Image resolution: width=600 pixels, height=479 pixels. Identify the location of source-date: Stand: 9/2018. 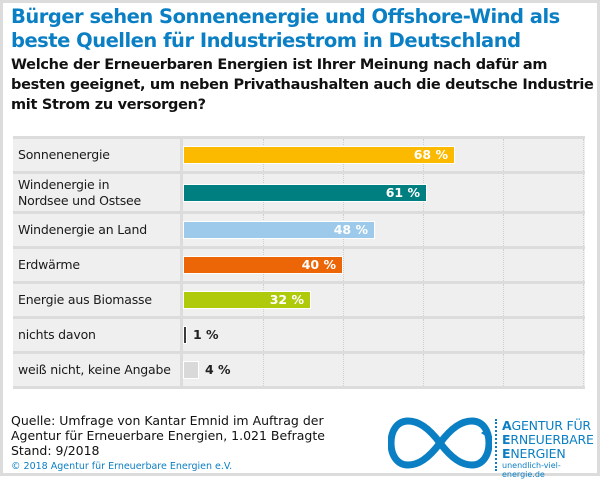
(55, 450).